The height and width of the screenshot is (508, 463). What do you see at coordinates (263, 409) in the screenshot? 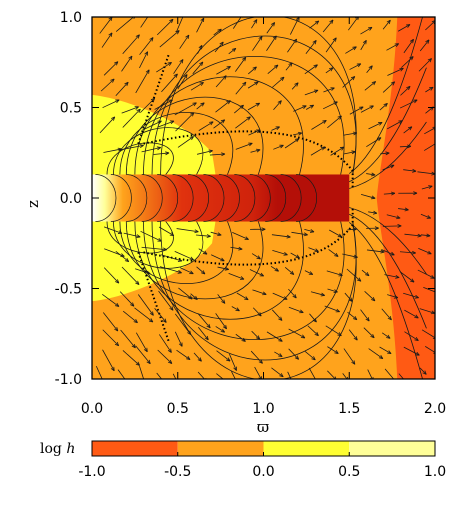
I see `x-tick-label: 1.0` at bounding box center [263, 409].